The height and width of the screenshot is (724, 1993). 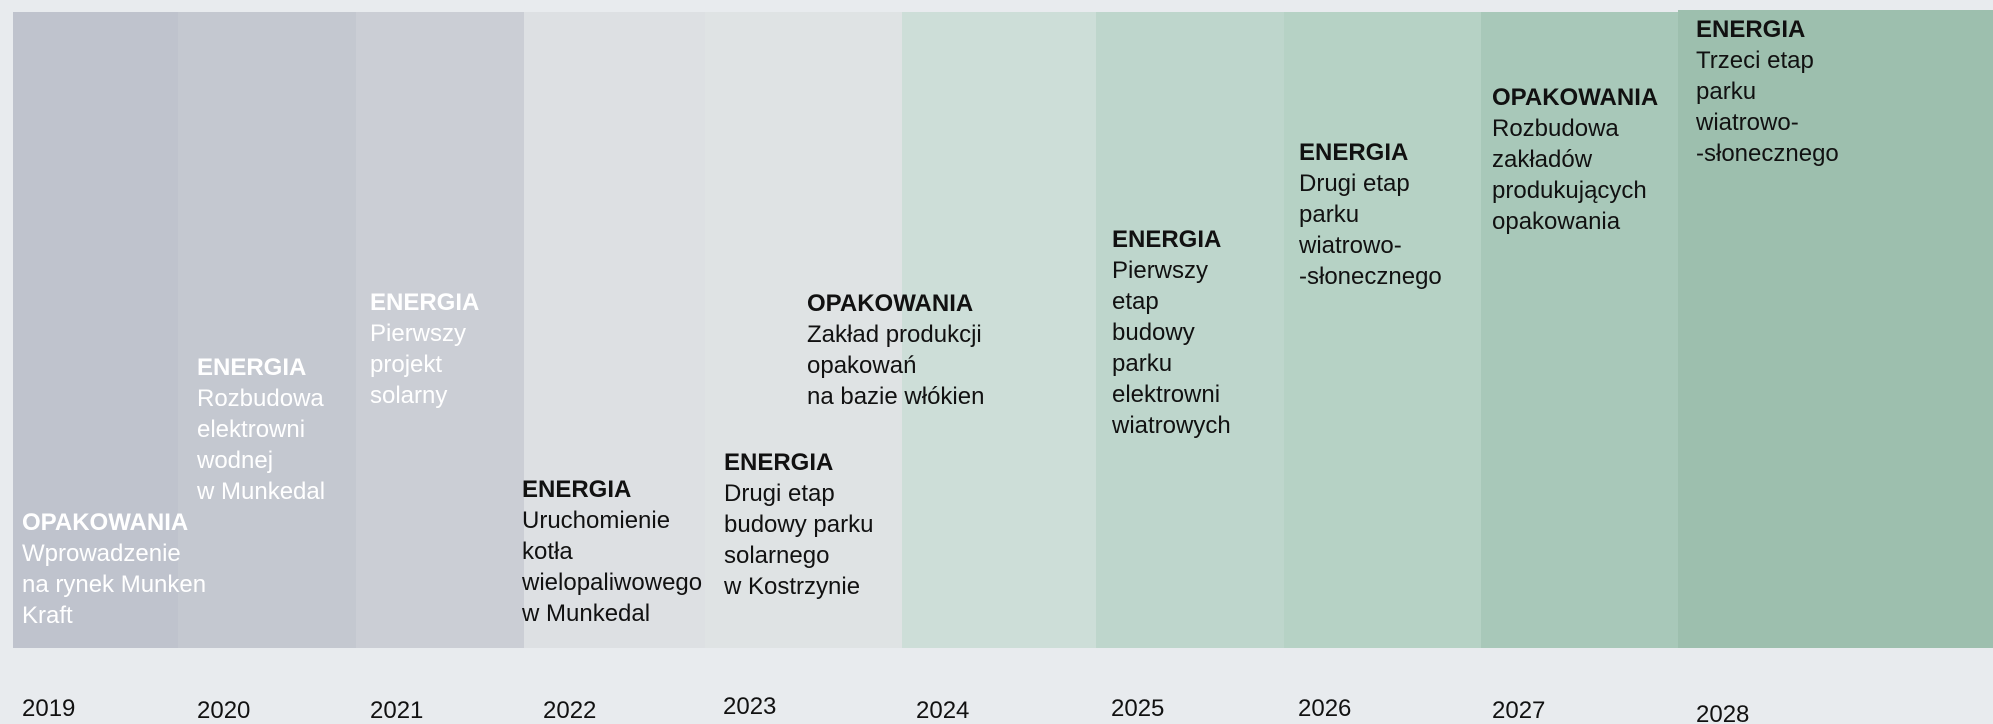 I want to click on year-label: 2020, so click(x=223, y=710).